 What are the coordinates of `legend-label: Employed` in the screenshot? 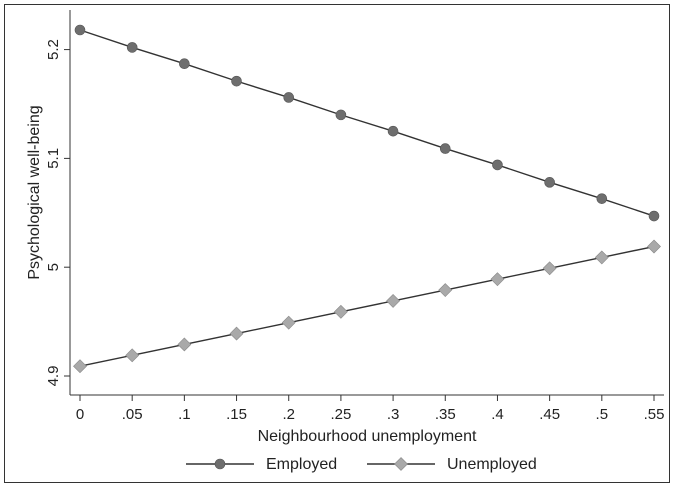 It's located at (301, 464).